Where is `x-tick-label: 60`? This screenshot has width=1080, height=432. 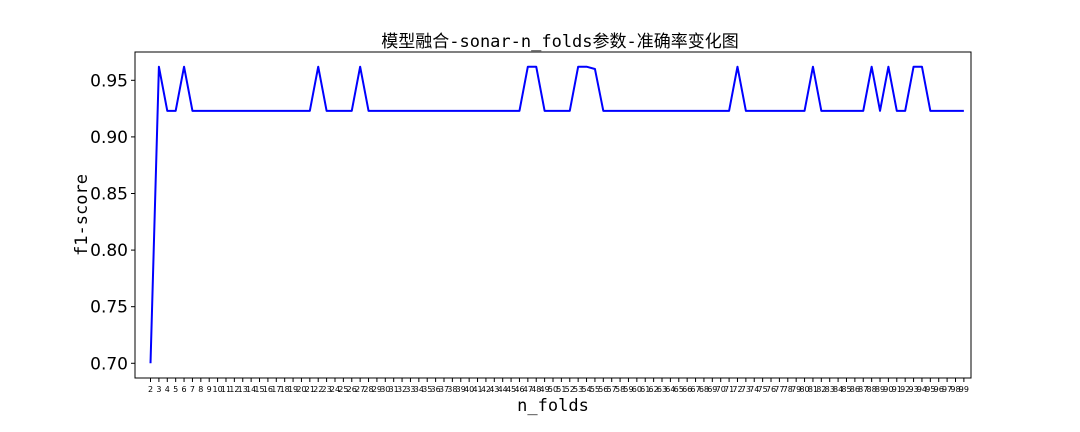 x-tick-label: 60 is located at coordinates (637, 389).